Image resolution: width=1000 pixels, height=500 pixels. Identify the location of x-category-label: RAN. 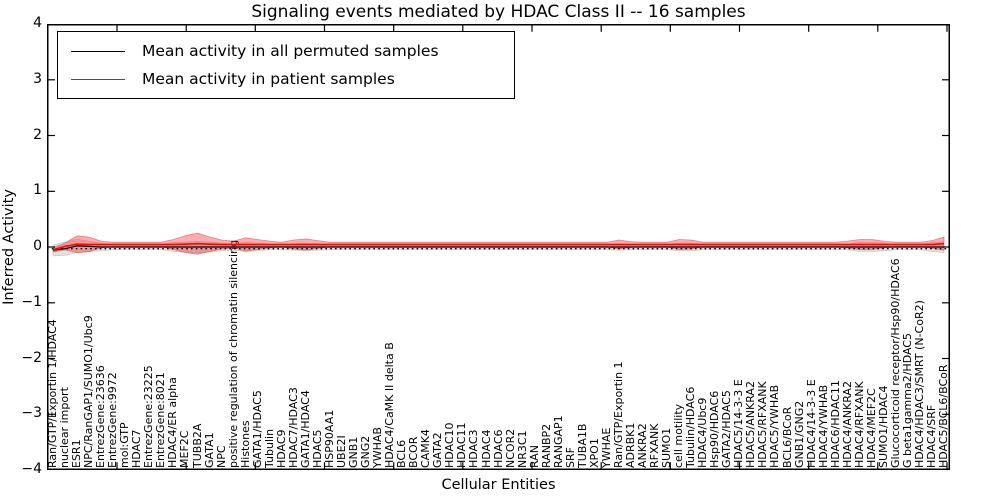
(534, 456).